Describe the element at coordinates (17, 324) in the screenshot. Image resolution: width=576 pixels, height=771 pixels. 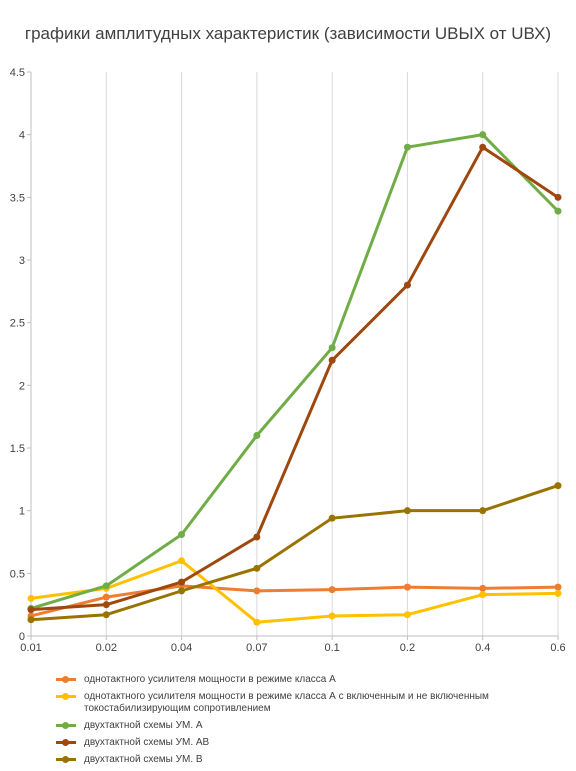
I see `y-tick-label: 2.5` at that location.